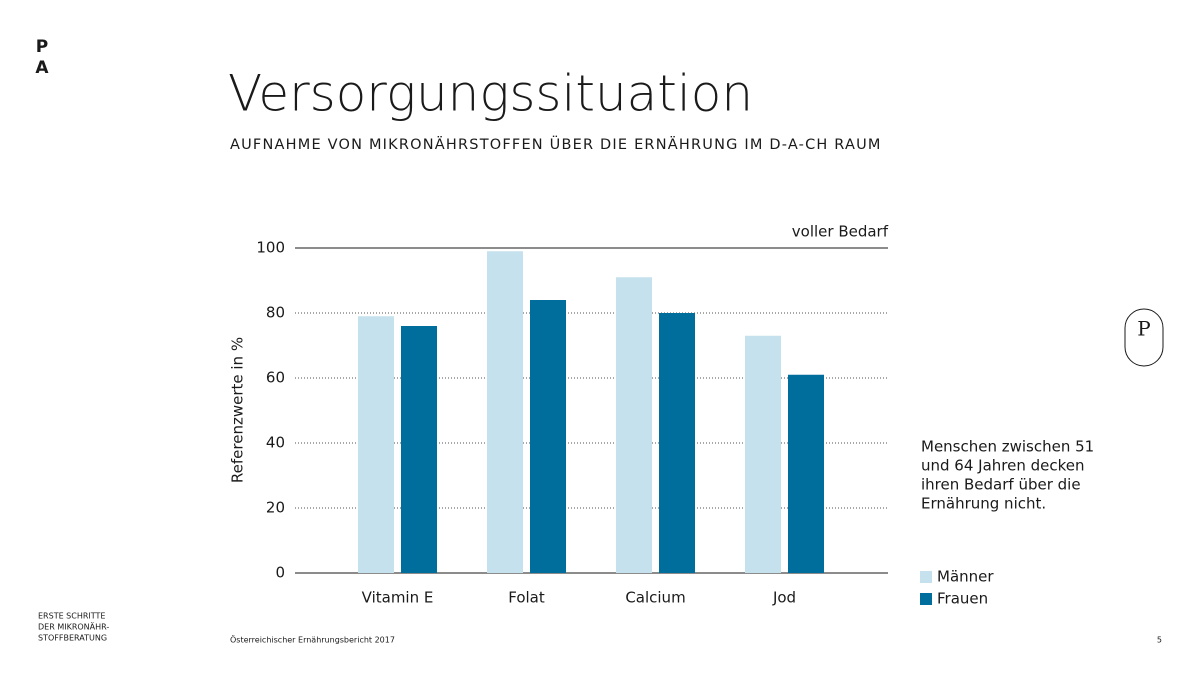 Image resolution: width=1200 pixels, height=675 pixels. I want to click on y-tick-label: 0, so click(280, 573).